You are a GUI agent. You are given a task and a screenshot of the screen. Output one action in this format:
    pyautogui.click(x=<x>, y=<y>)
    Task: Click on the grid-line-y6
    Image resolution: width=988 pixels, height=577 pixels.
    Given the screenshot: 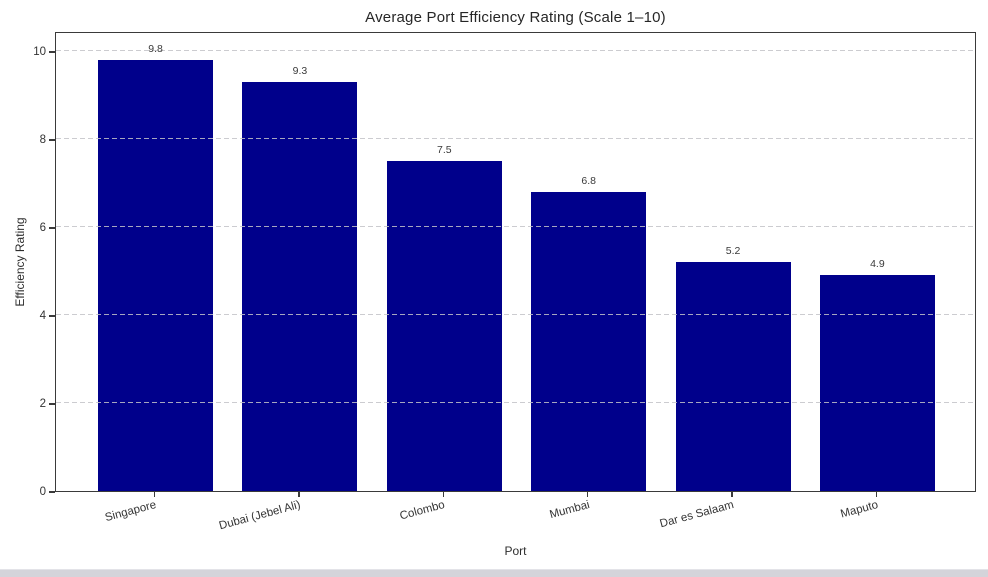 What is the action you would take?
    pyautogui.click(x=515, y=226)
    